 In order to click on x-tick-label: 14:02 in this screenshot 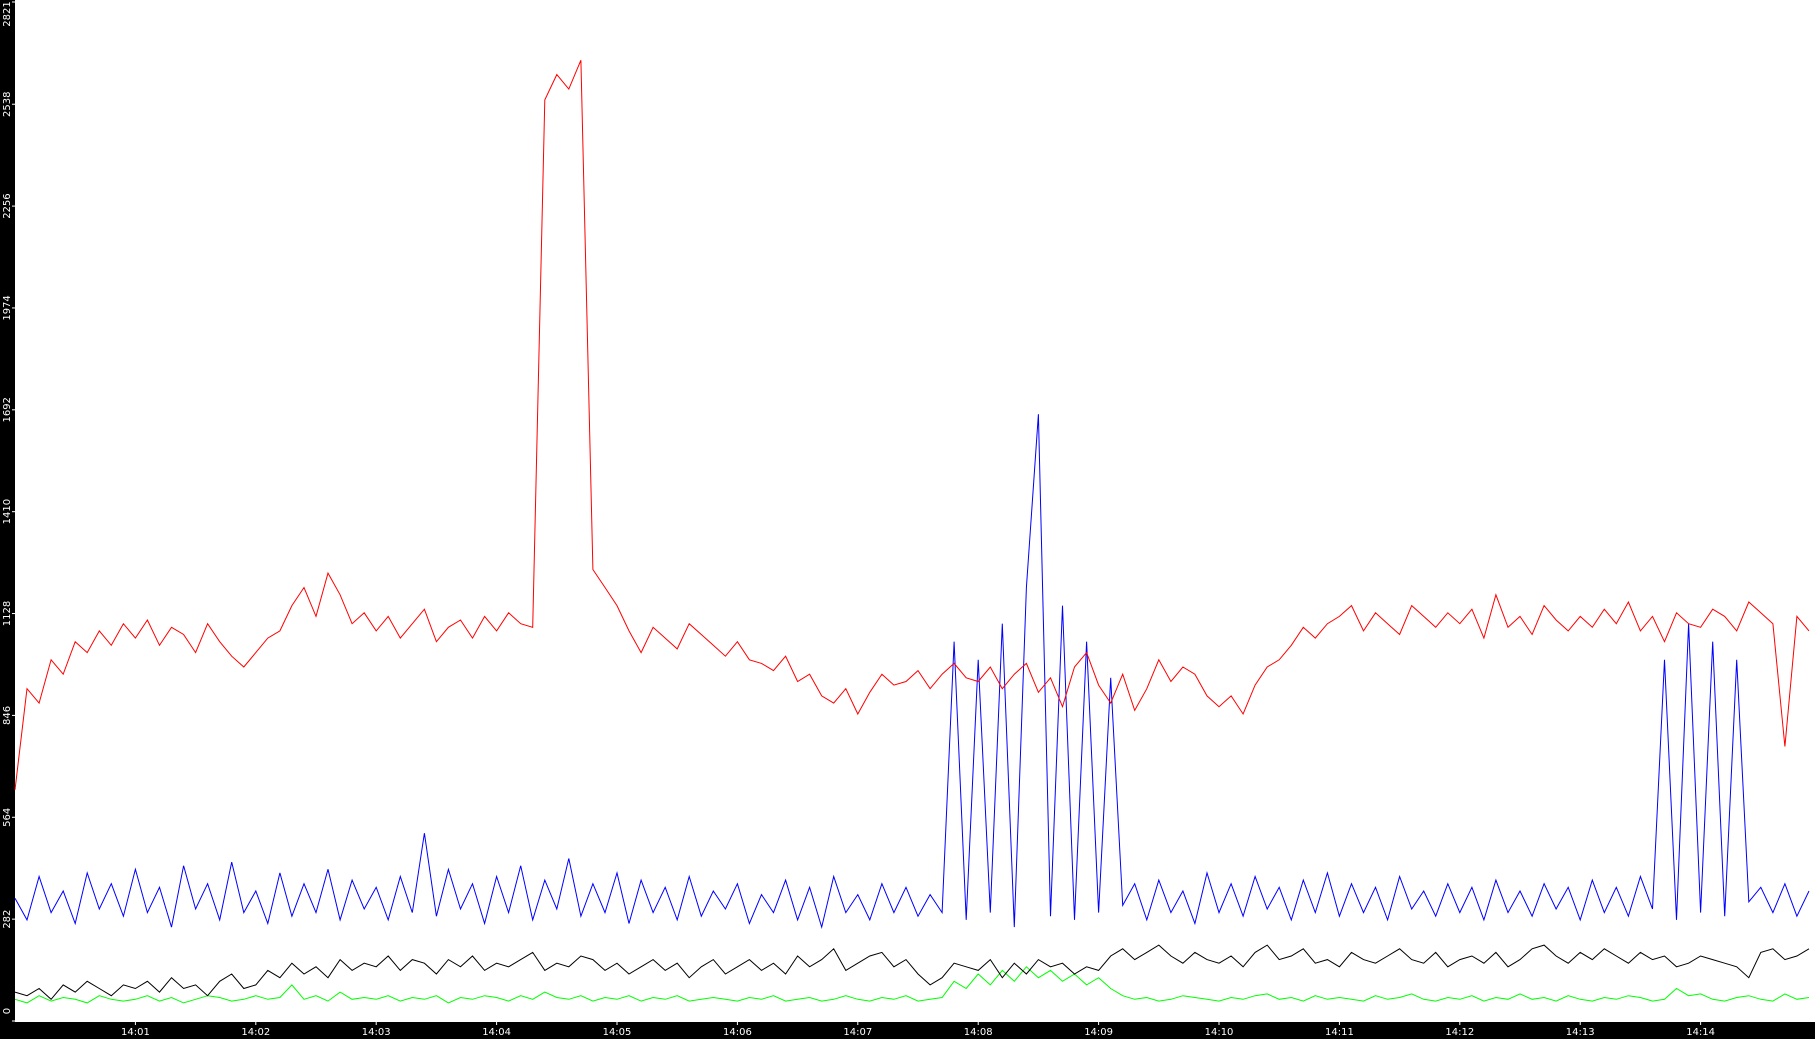, I will do `click(255, 1032)`.